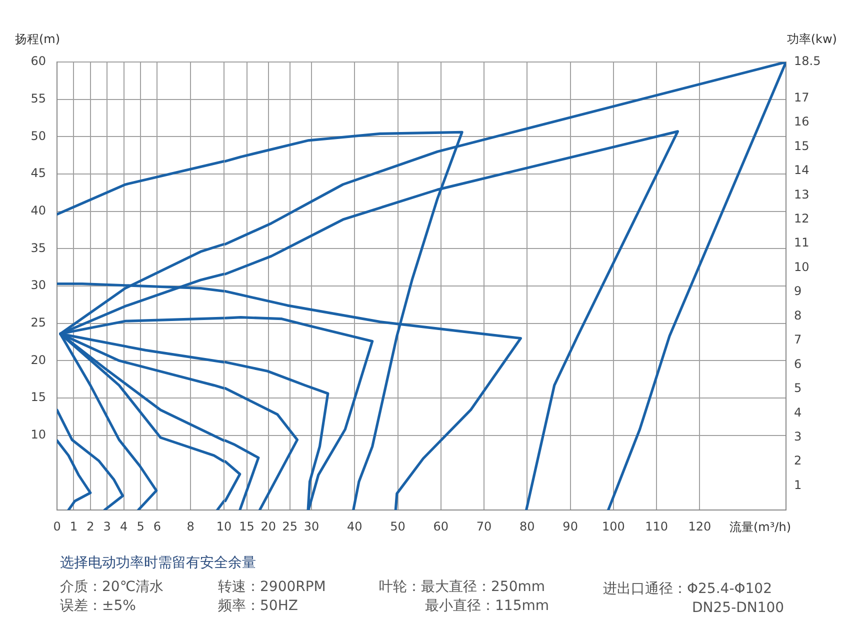  I want to click on y-tick-label: 45, so click(38, 173).